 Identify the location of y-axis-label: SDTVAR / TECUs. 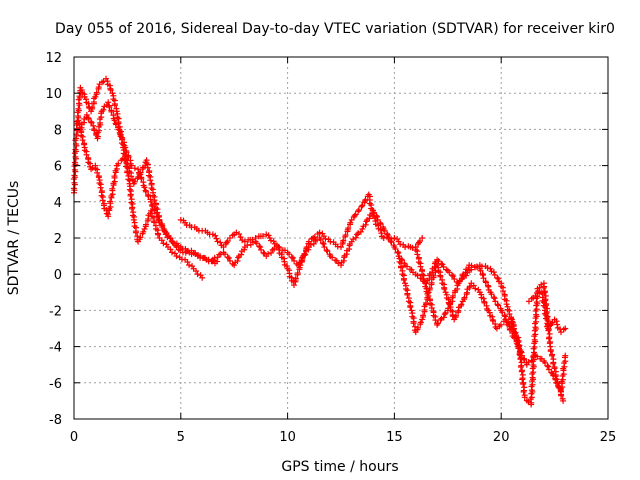
(14, 238).